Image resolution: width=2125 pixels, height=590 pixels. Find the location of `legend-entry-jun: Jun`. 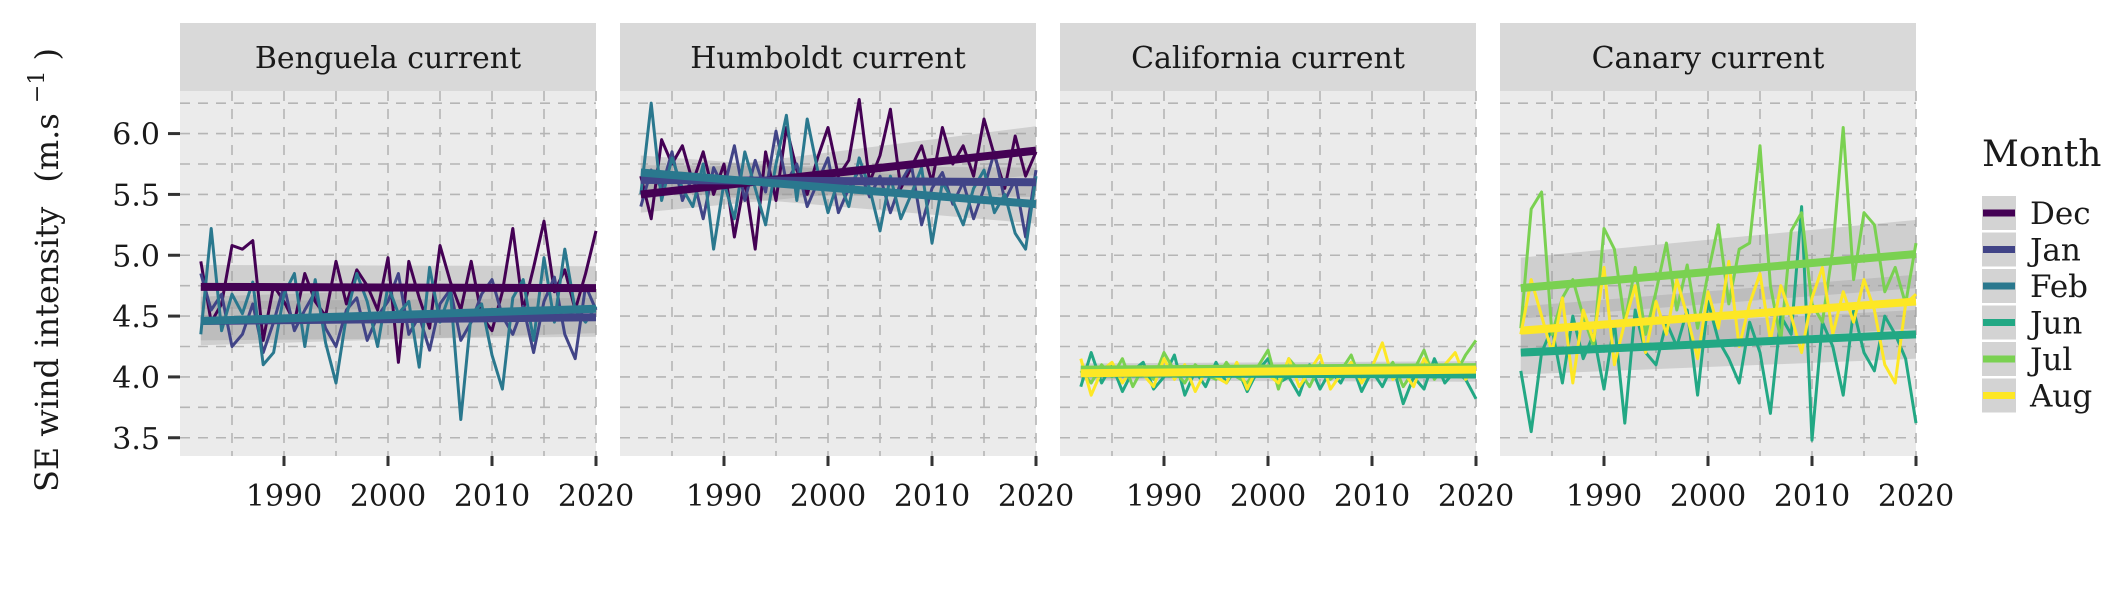

legend-entry-jun: Jun is located at coordinates (2032, 323).